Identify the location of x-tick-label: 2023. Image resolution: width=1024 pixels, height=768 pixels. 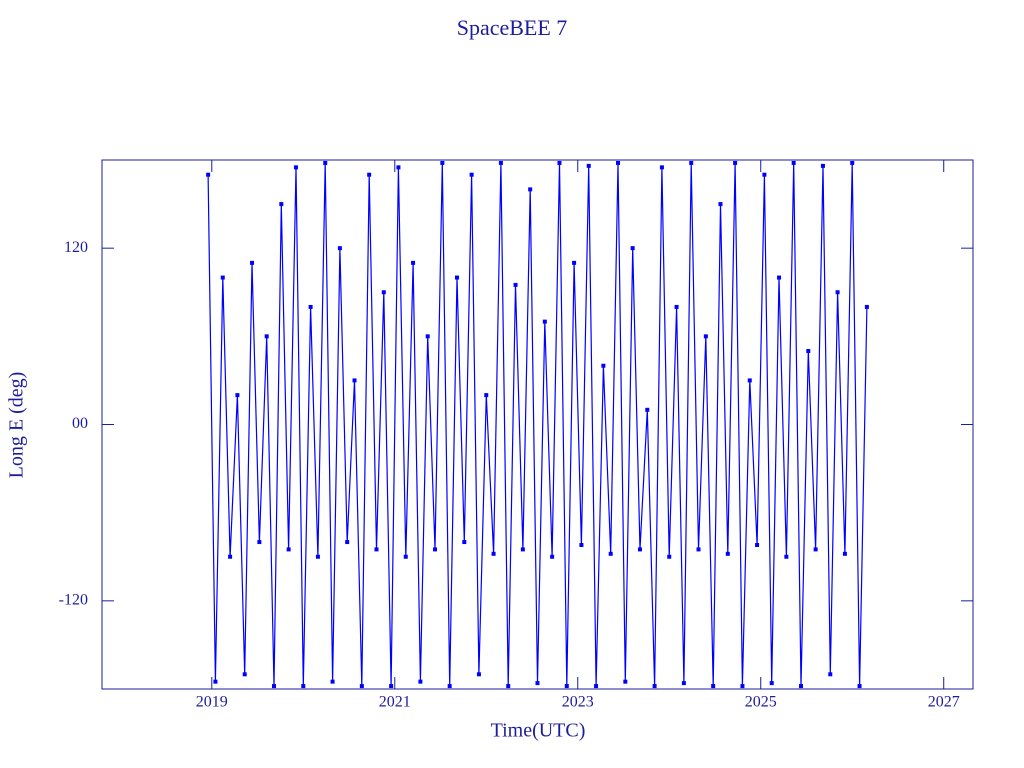
(578, 702).